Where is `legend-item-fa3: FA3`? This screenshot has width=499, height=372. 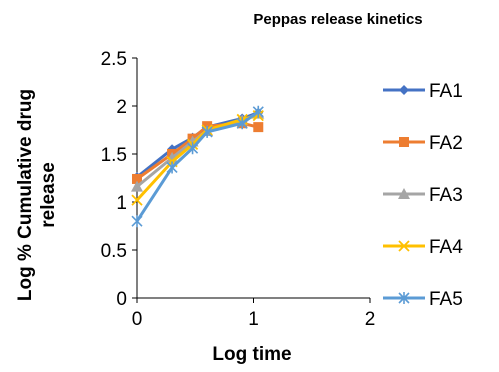
legend-item-fa3: FA3 is located at coordinates (423, 195).